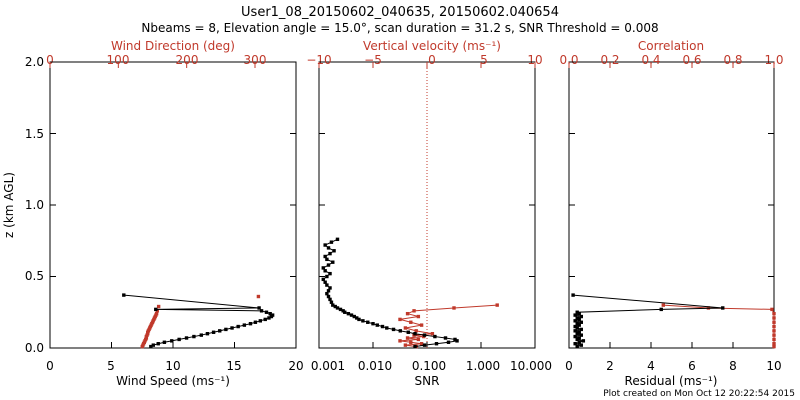  Describe the element at coordinates (156, 313) in the screenshot. I see `wind-direction-point` at that location.